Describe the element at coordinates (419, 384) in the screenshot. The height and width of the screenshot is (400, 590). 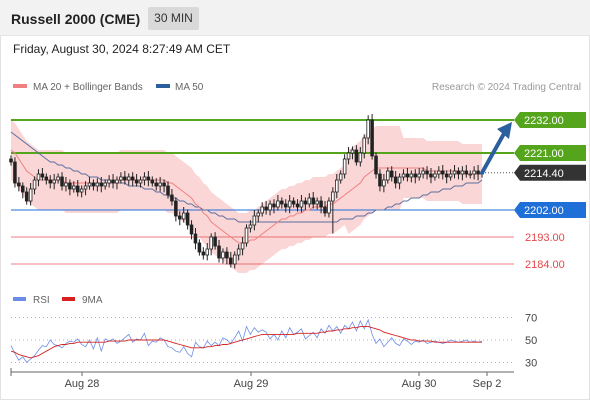
I see `time-tick-label: Aug 30` at that location.